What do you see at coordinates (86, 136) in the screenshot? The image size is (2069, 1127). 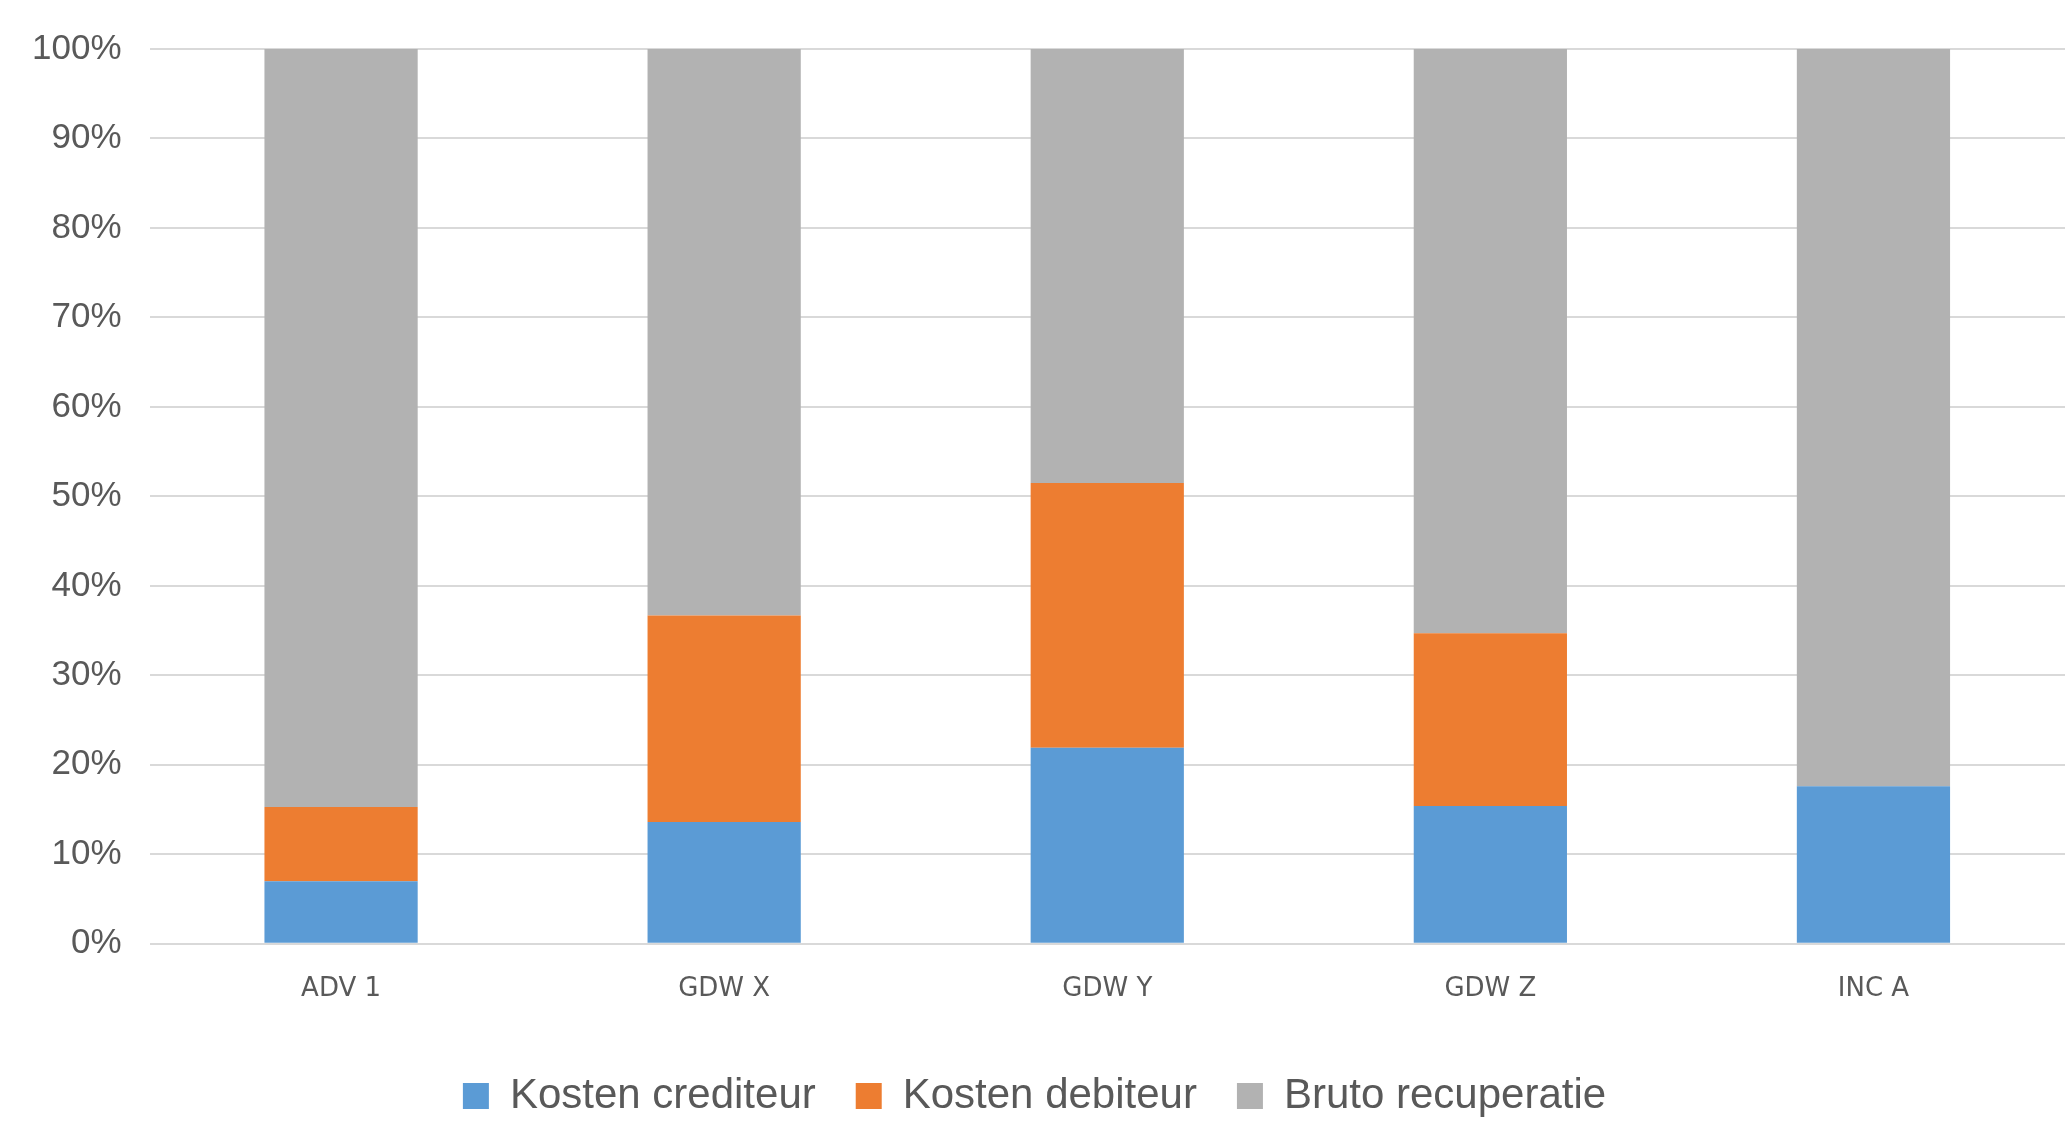 I see `y-tick-label: 90%` at bounding box center [86, 136].